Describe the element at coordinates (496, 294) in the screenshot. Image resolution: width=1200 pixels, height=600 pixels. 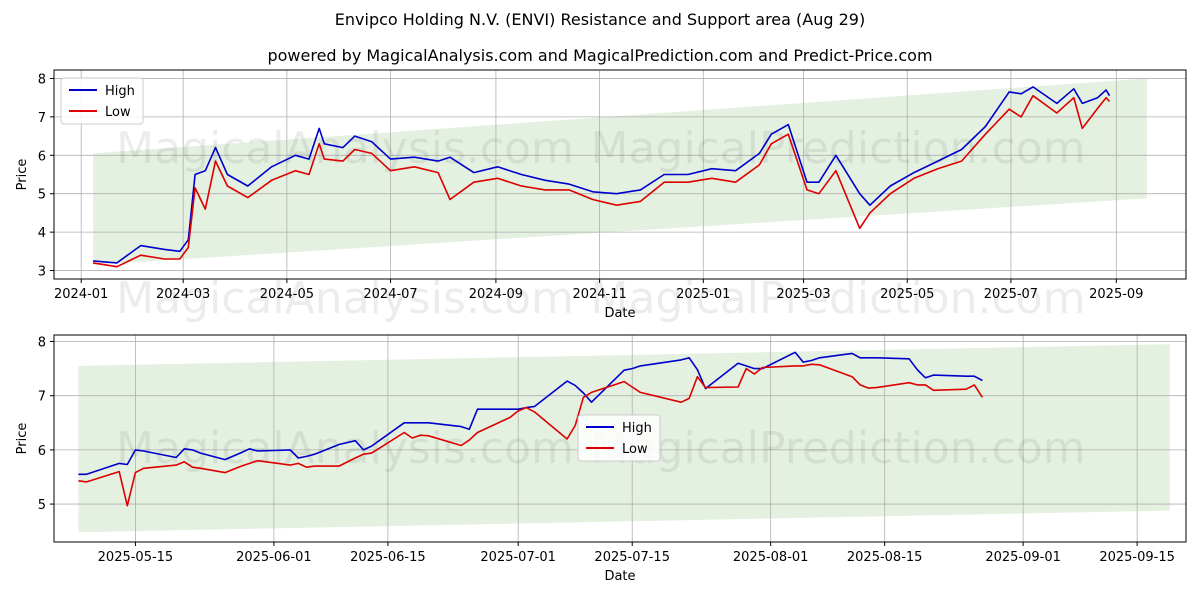
I see `x-tick-label: 2024-09` at that location.